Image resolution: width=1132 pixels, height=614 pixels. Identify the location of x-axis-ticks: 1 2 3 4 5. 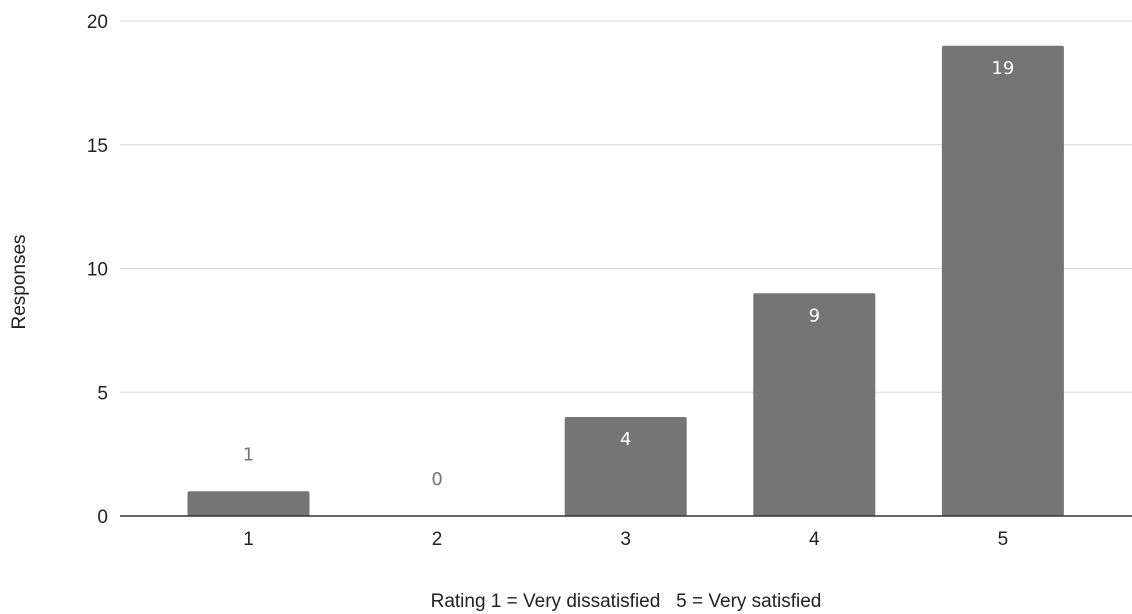
(625, 539).